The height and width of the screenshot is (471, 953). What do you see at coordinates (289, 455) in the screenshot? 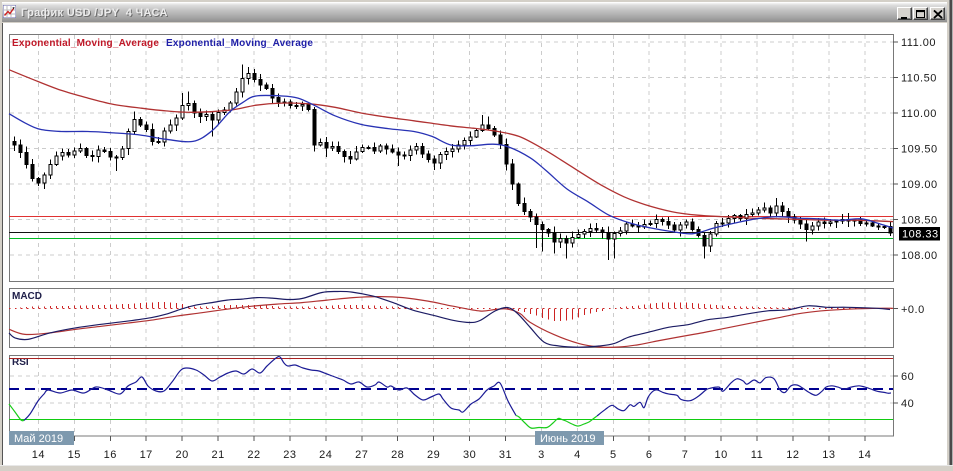
I see `svg-text: 23` at bounding box center [289, 455].